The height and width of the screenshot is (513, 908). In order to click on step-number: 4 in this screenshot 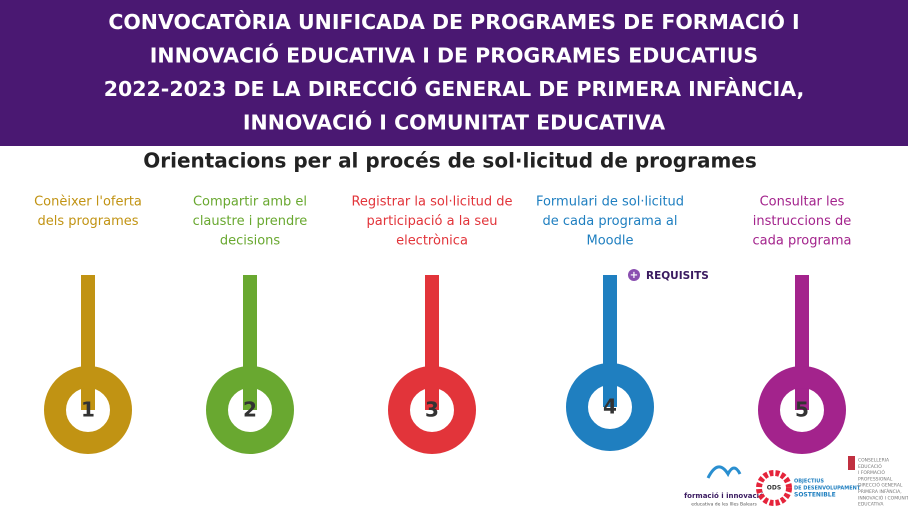, I will do `click(610, 407)`.